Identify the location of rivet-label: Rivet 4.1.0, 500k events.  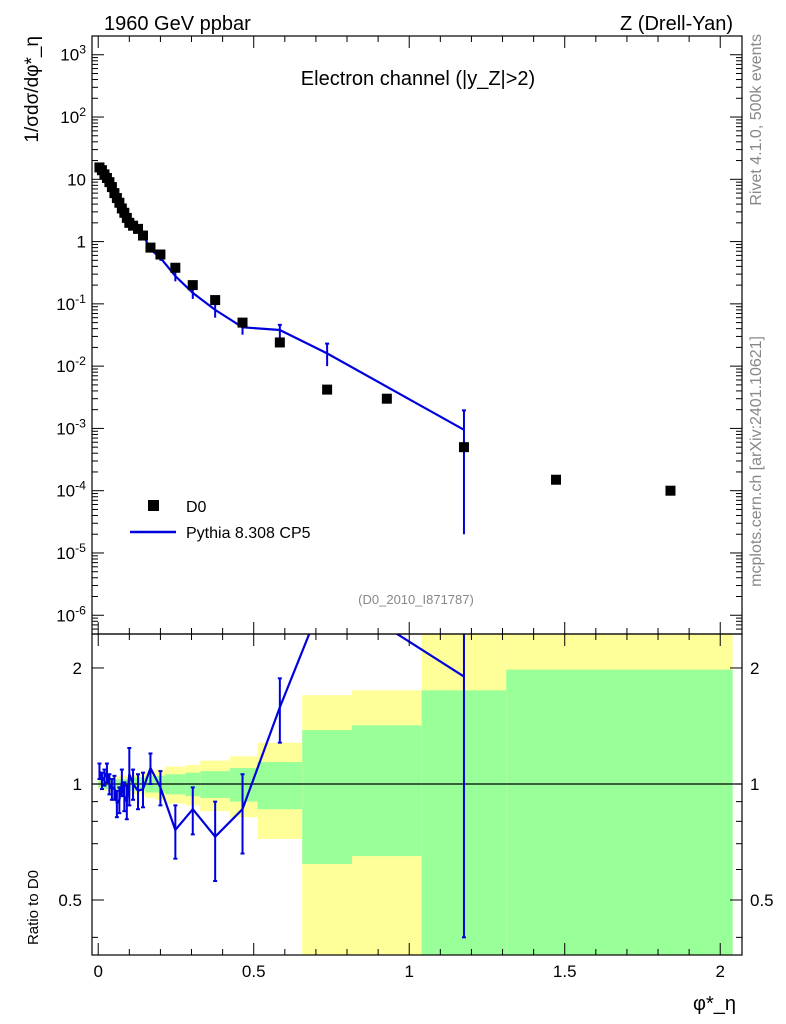
(756, 120).